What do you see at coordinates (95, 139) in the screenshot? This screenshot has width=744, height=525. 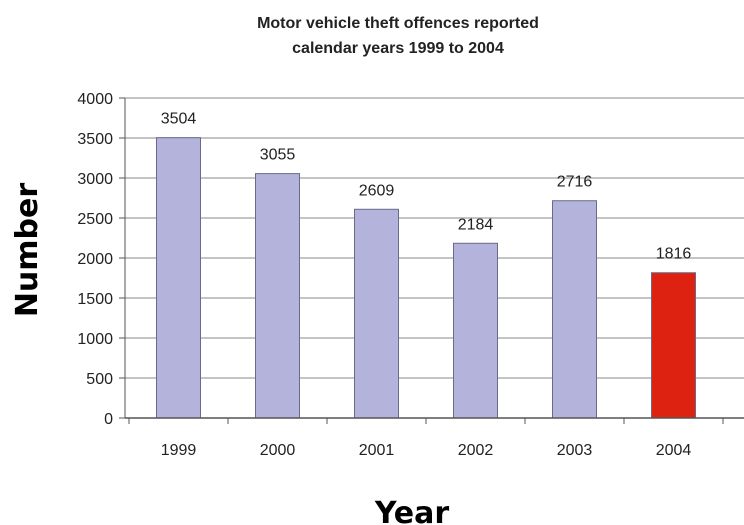 I see `y-tick-label: 3500` at bounding box center [95, 139].